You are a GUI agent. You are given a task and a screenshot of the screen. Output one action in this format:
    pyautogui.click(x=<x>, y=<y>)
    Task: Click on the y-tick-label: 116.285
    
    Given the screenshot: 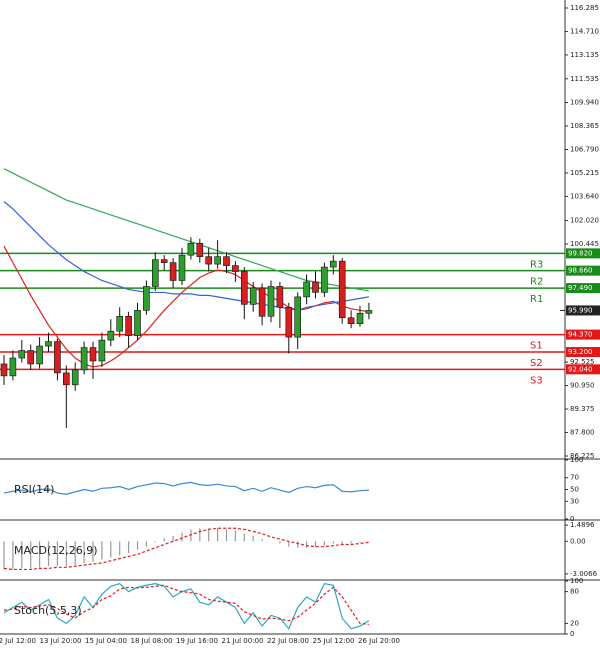 What is the action you would take?
    pyautogui.click(x=584, y=8)
    